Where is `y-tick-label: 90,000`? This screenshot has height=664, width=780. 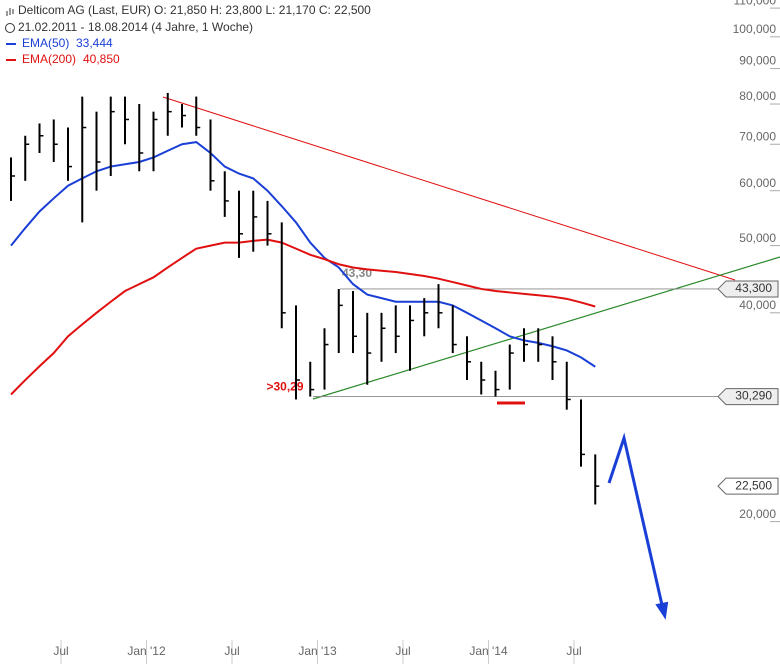 y-tick-label: 90,000 is located at coordinates (757, 61).